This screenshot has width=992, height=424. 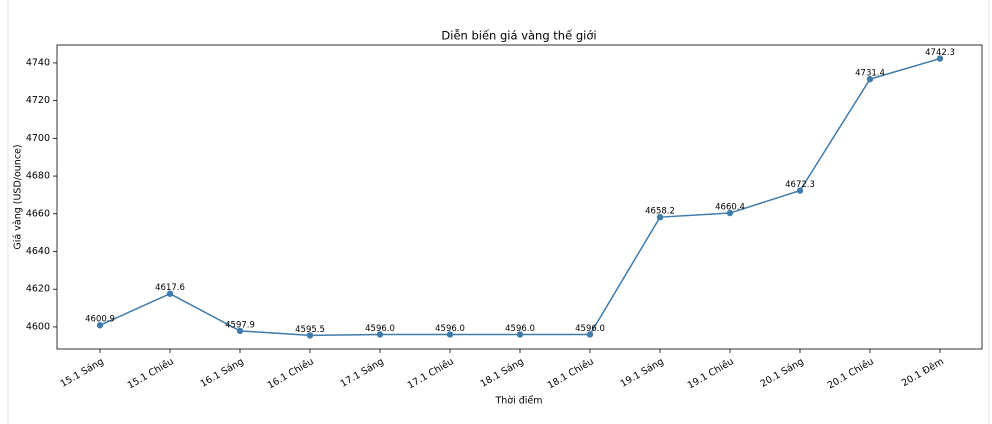 What do you see at coordinates (660, 212) in the screenshot?
I see `data-label: 4658.2` at bounding box center [660, 212].